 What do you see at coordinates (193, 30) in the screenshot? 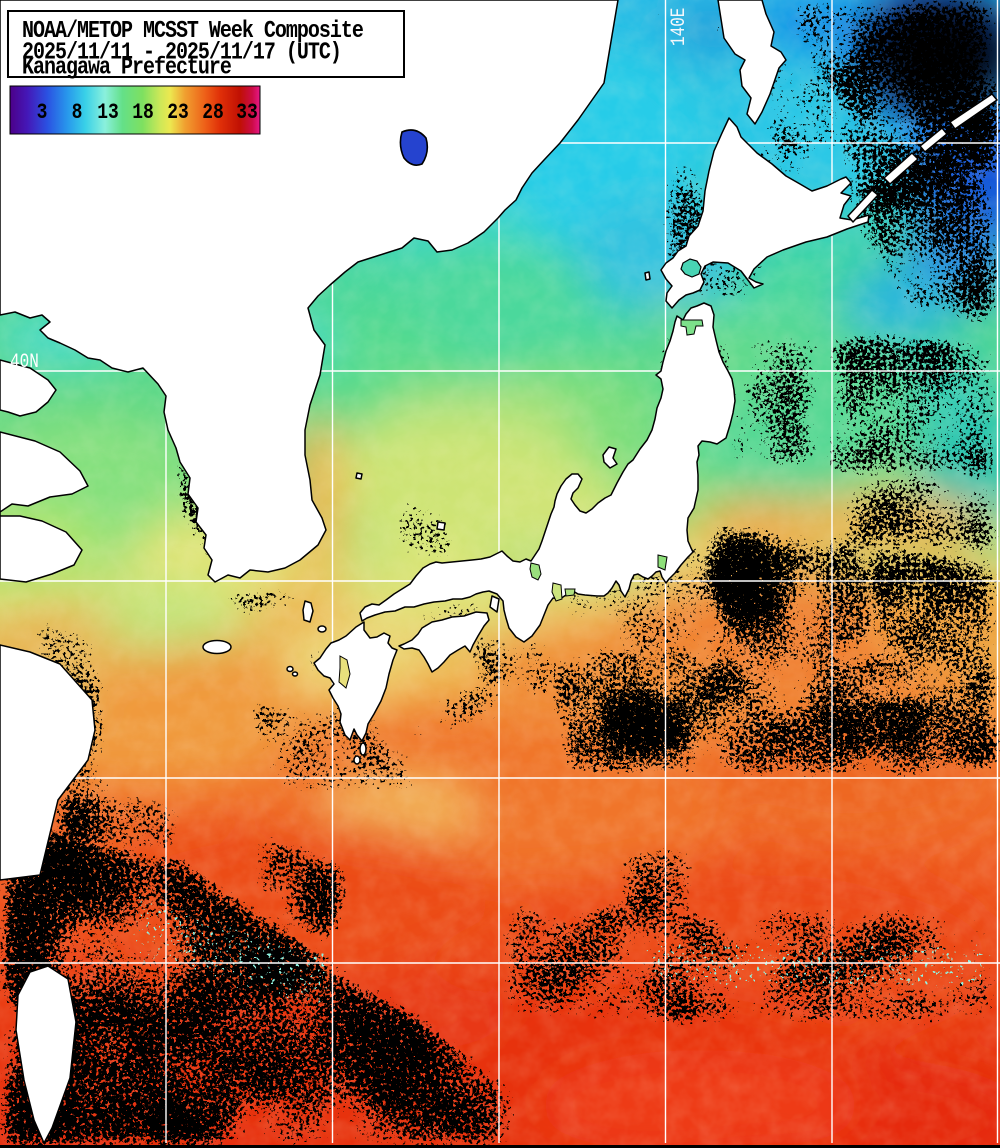
I see `svg-text:NOAA/METOP MCSST Week Composit: NOAA/METOP MCSST Week Composite` at bounding box center [193, 30].